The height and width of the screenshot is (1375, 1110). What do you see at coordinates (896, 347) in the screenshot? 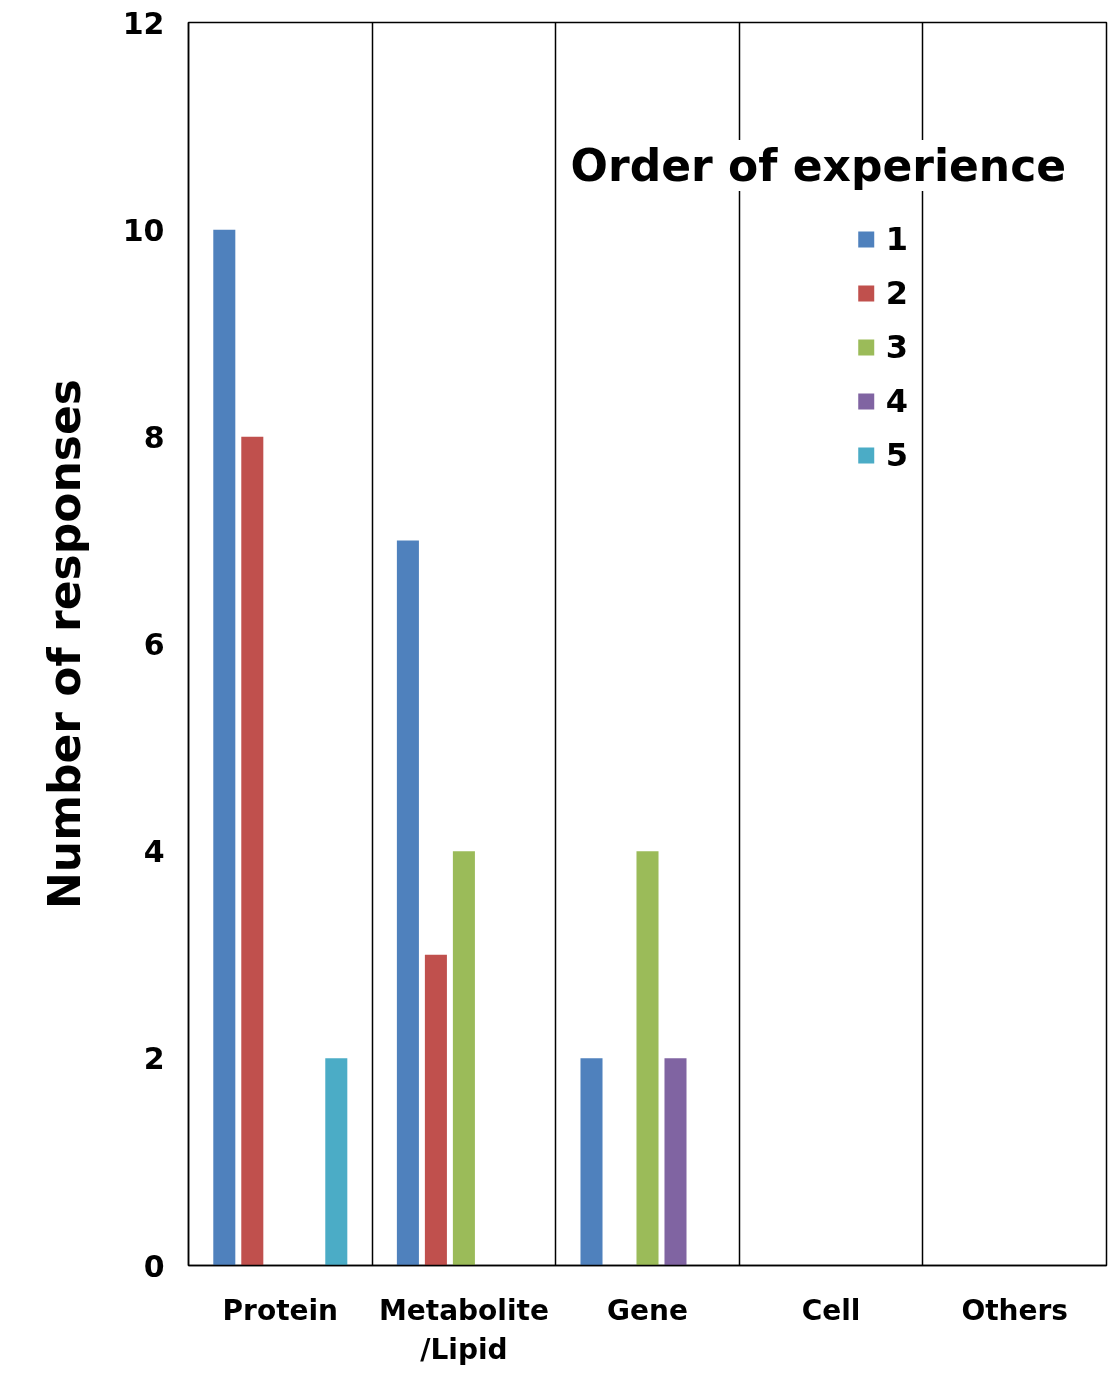
I see `legend-label: 3` at bounding box center [896, 347].